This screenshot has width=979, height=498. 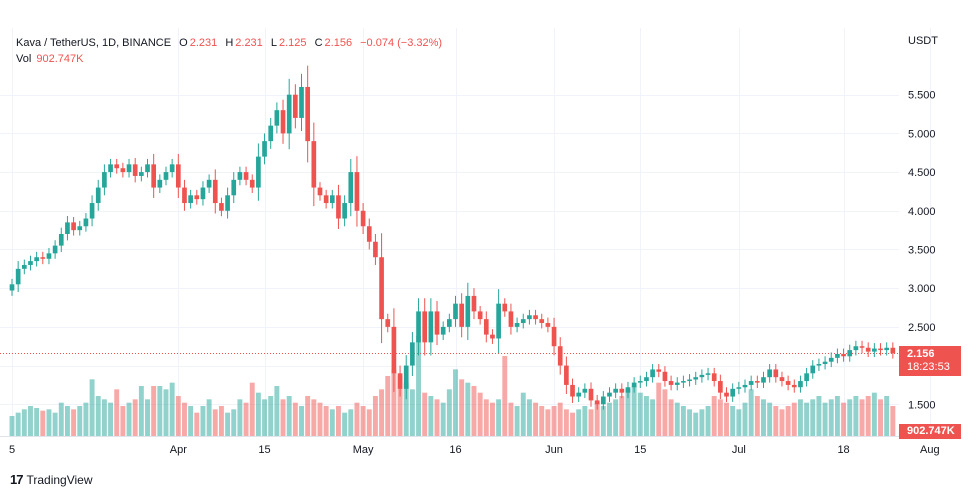 I want to click on tradingview-brand: 17 TradingView, so click(x=51, y=479).